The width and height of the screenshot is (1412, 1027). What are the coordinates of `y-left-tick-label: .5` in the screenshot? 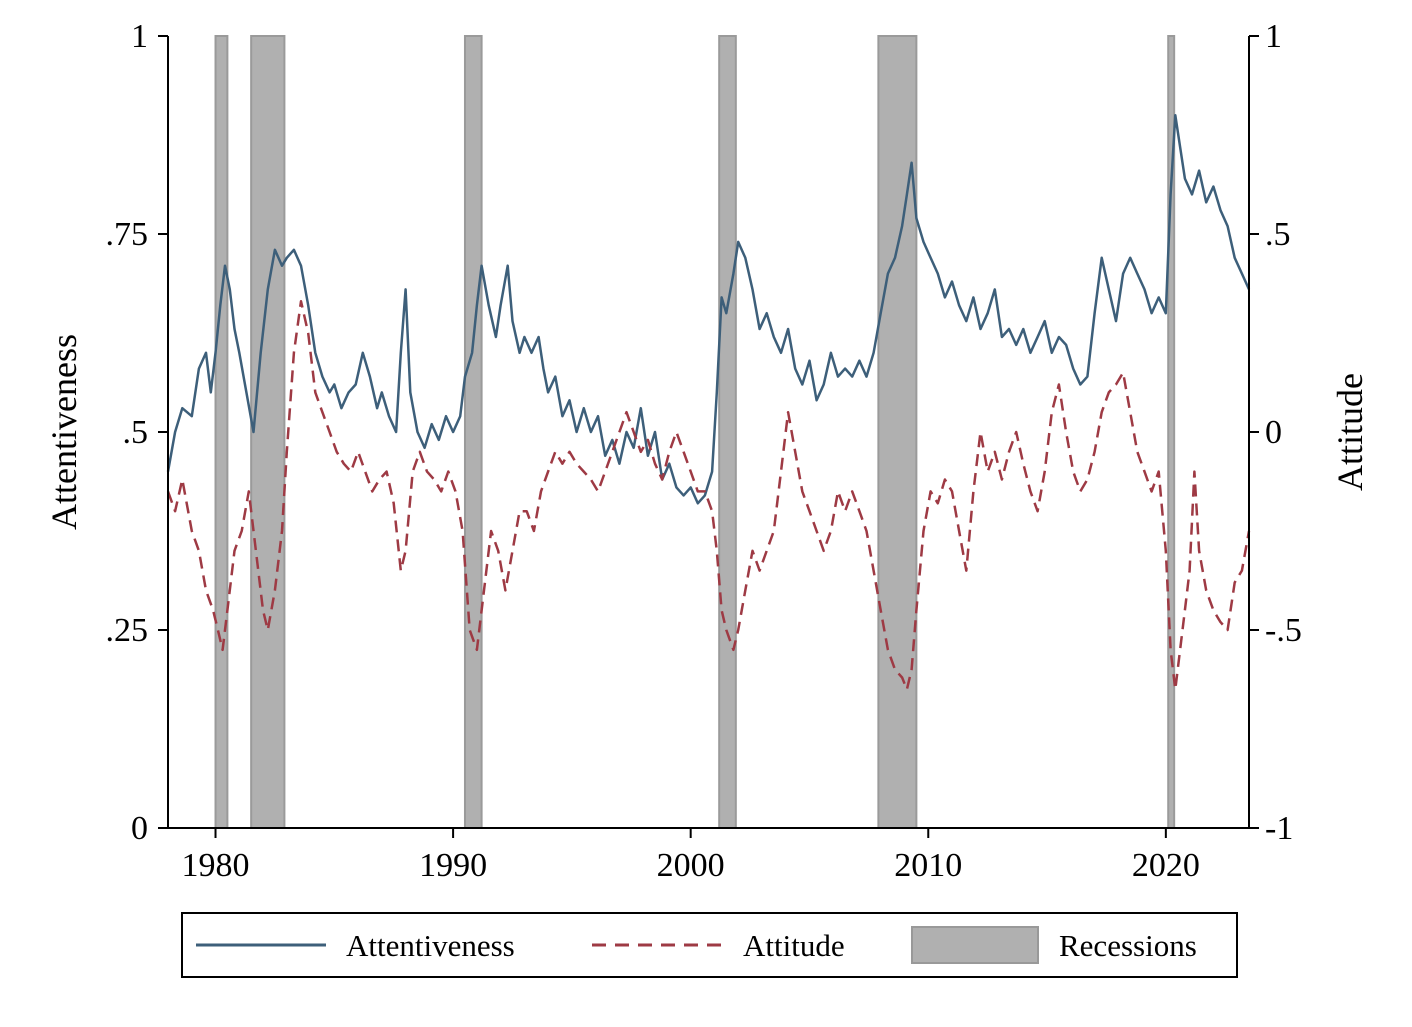 It's located at (136, 432).